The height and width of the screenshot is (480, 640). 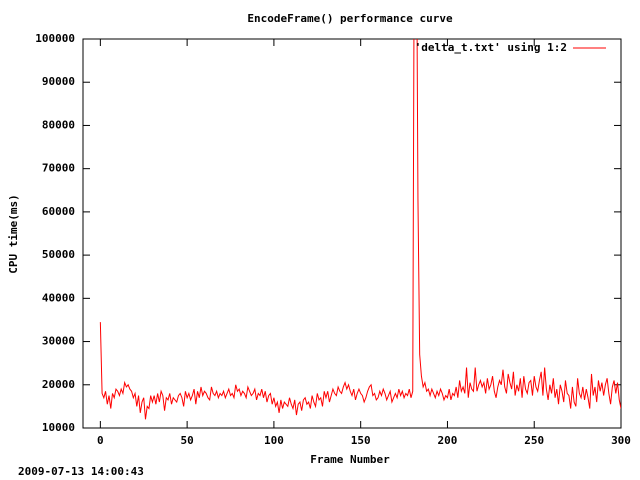 What do you see at coordinates (350, 18) in the screenshot?
I see `chart-title: EncodeFrame() performance curve` at bounding box center [350, 18].